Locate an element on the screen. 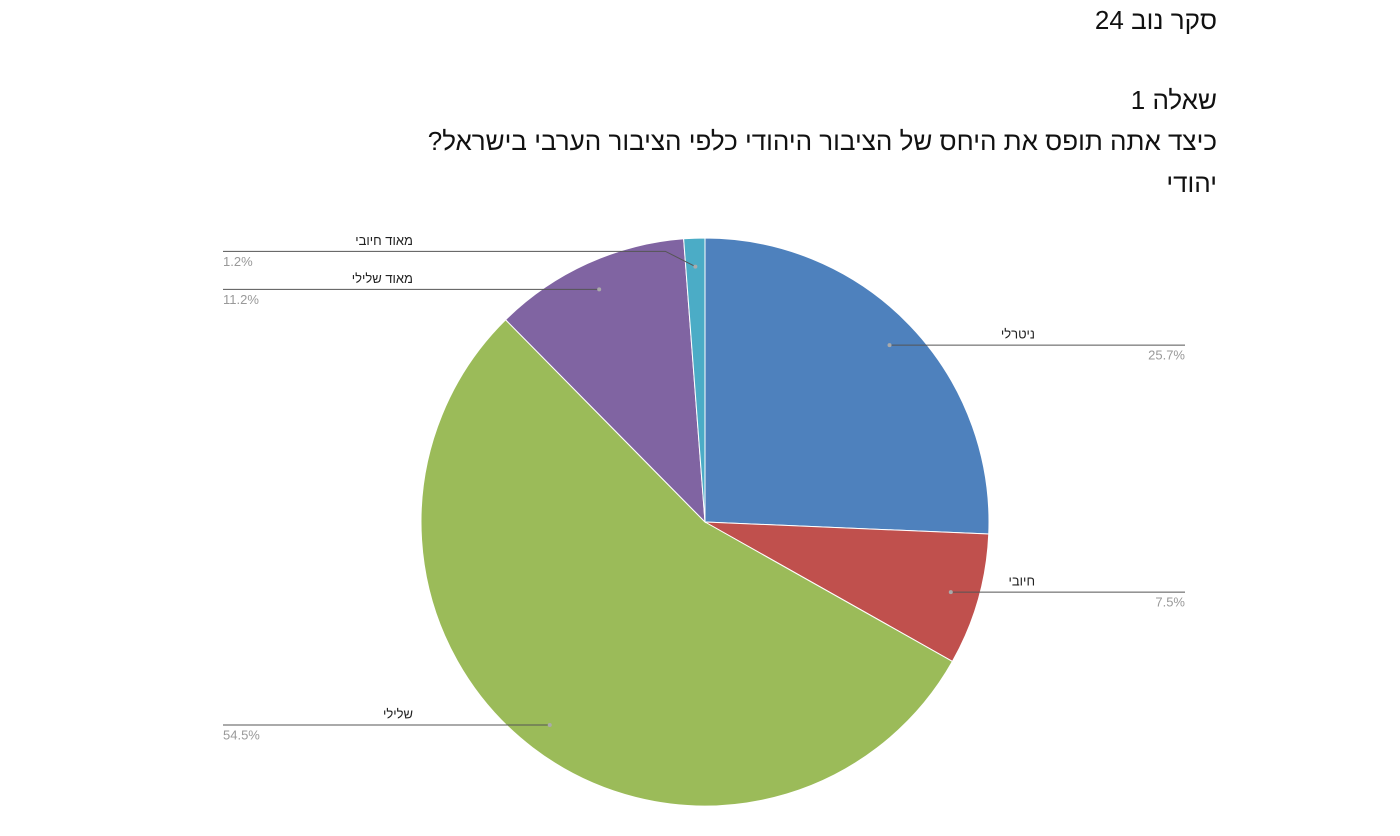  value-label: 1.2% is located at coordinates (238, 261).